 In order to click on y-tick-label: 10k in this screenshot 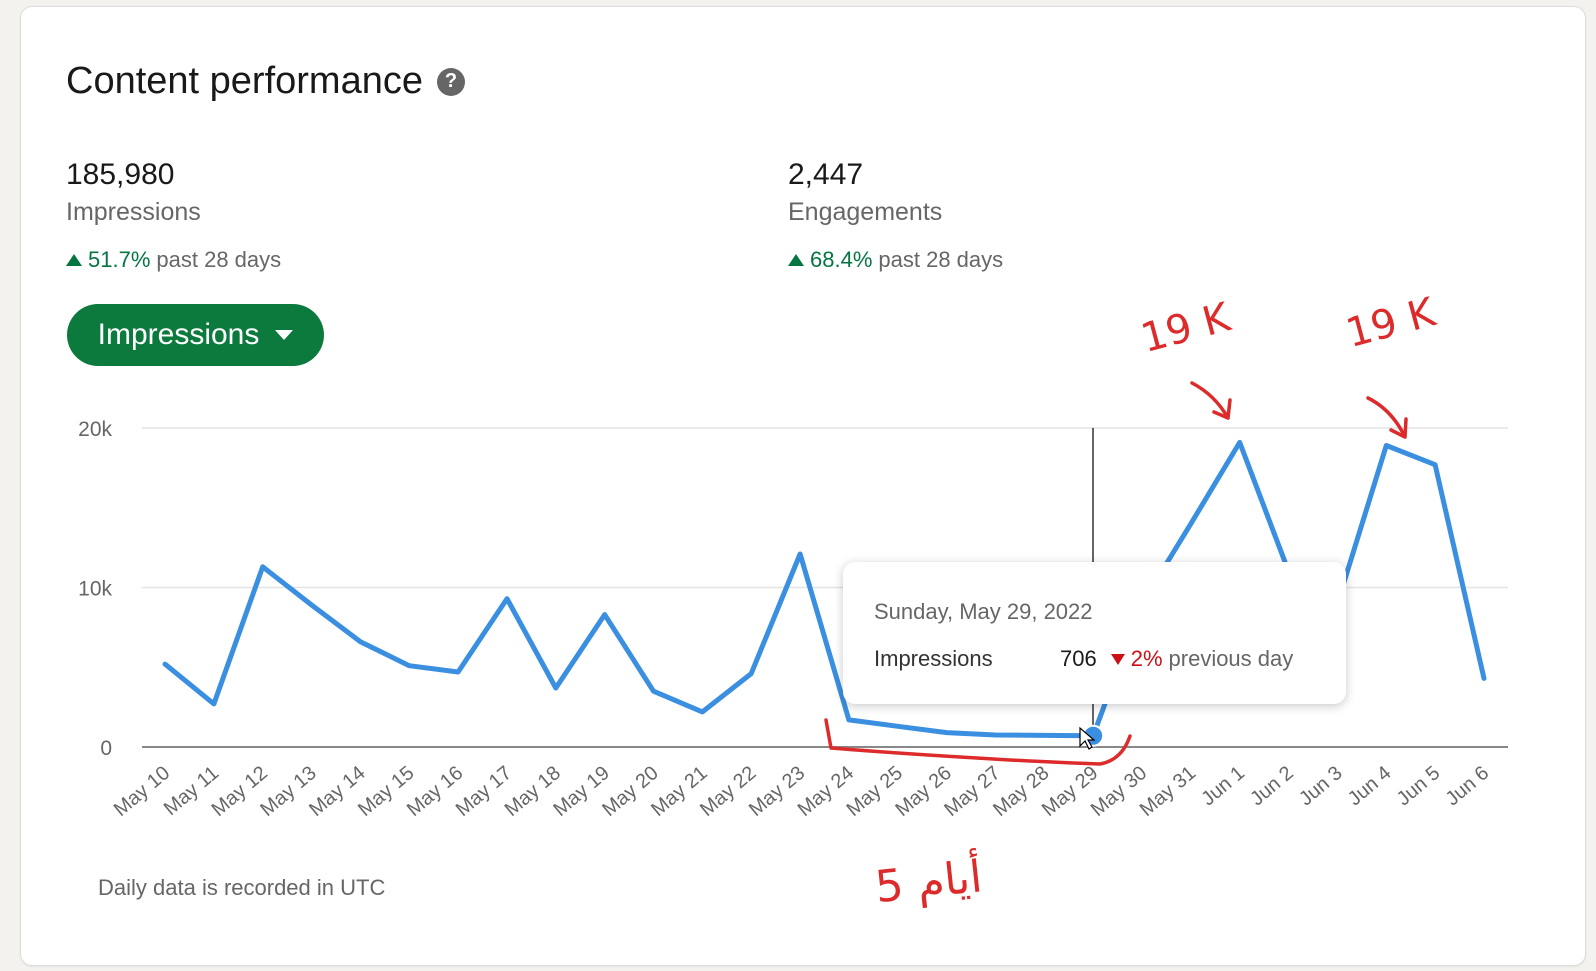, I will do `click(95, 589)`.